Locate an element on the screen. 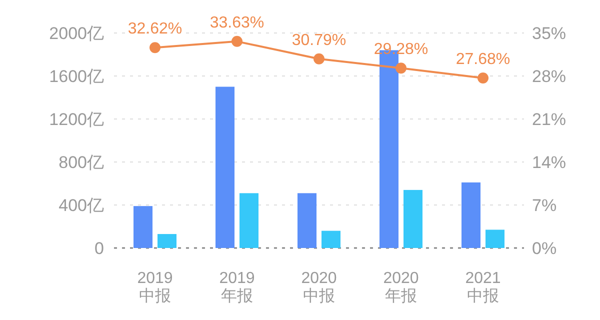 This screenshot has width=600, height=320. data-label: 33.63% is located at coordinates (237, 23).